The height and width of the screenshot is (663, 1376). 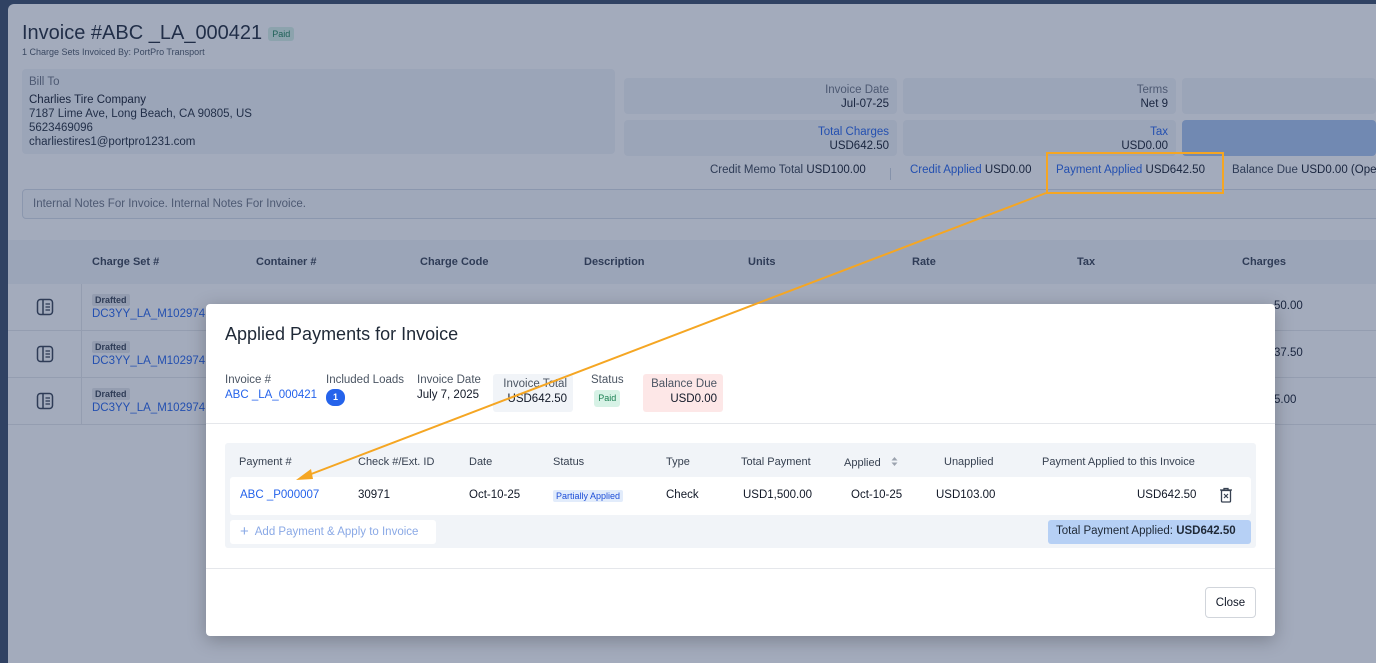 I want to click on balance-due: Balance Due USD0.00 (Ope, so click(x=1304, y=170).